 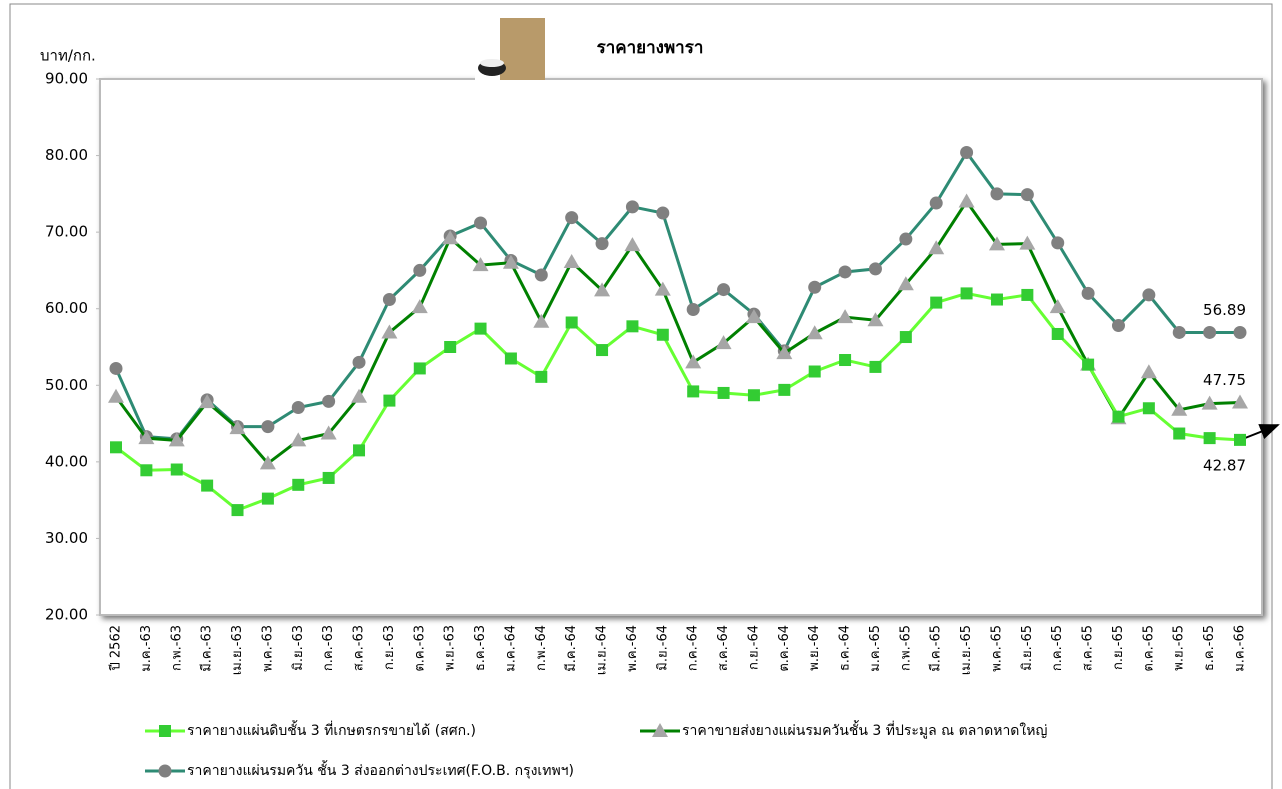 What do you see at coordinates (1259, 432) in the screenshot?
I see `arrow` at bounding box center [1259, 432].